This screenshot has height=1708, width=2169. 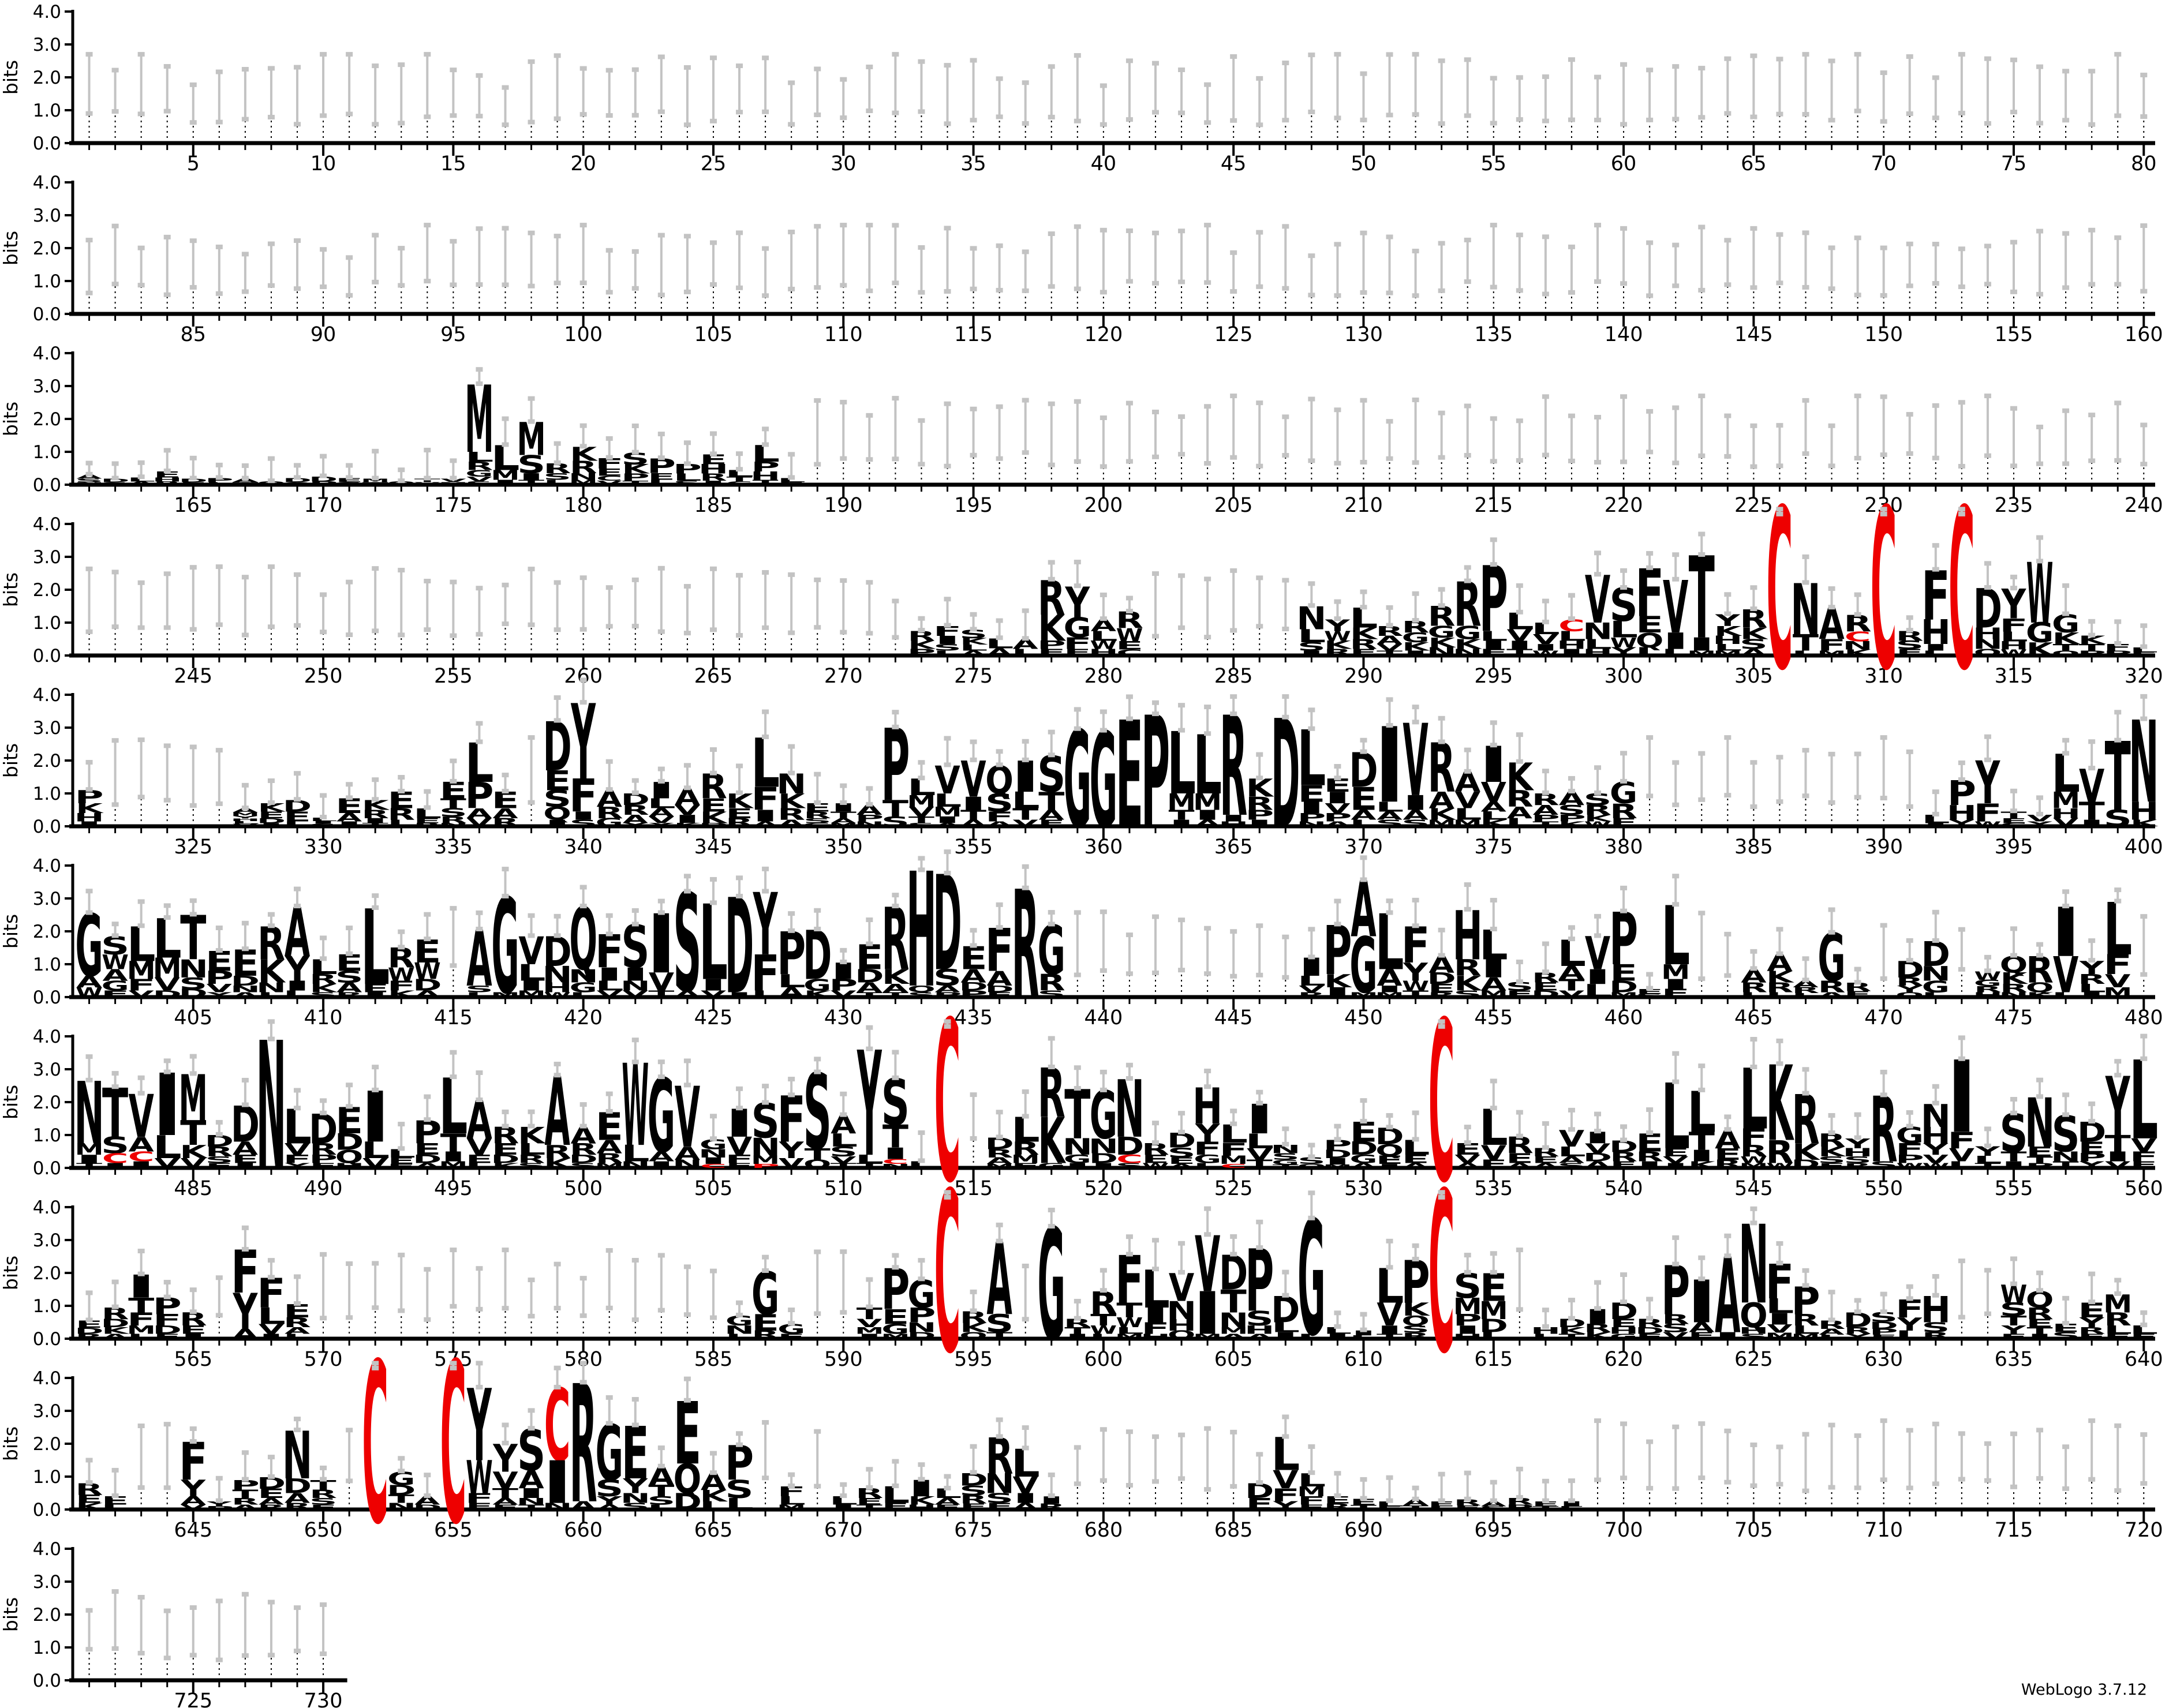 I want to click on logo-letter-Q: Q, so click(x=1909, y=995).